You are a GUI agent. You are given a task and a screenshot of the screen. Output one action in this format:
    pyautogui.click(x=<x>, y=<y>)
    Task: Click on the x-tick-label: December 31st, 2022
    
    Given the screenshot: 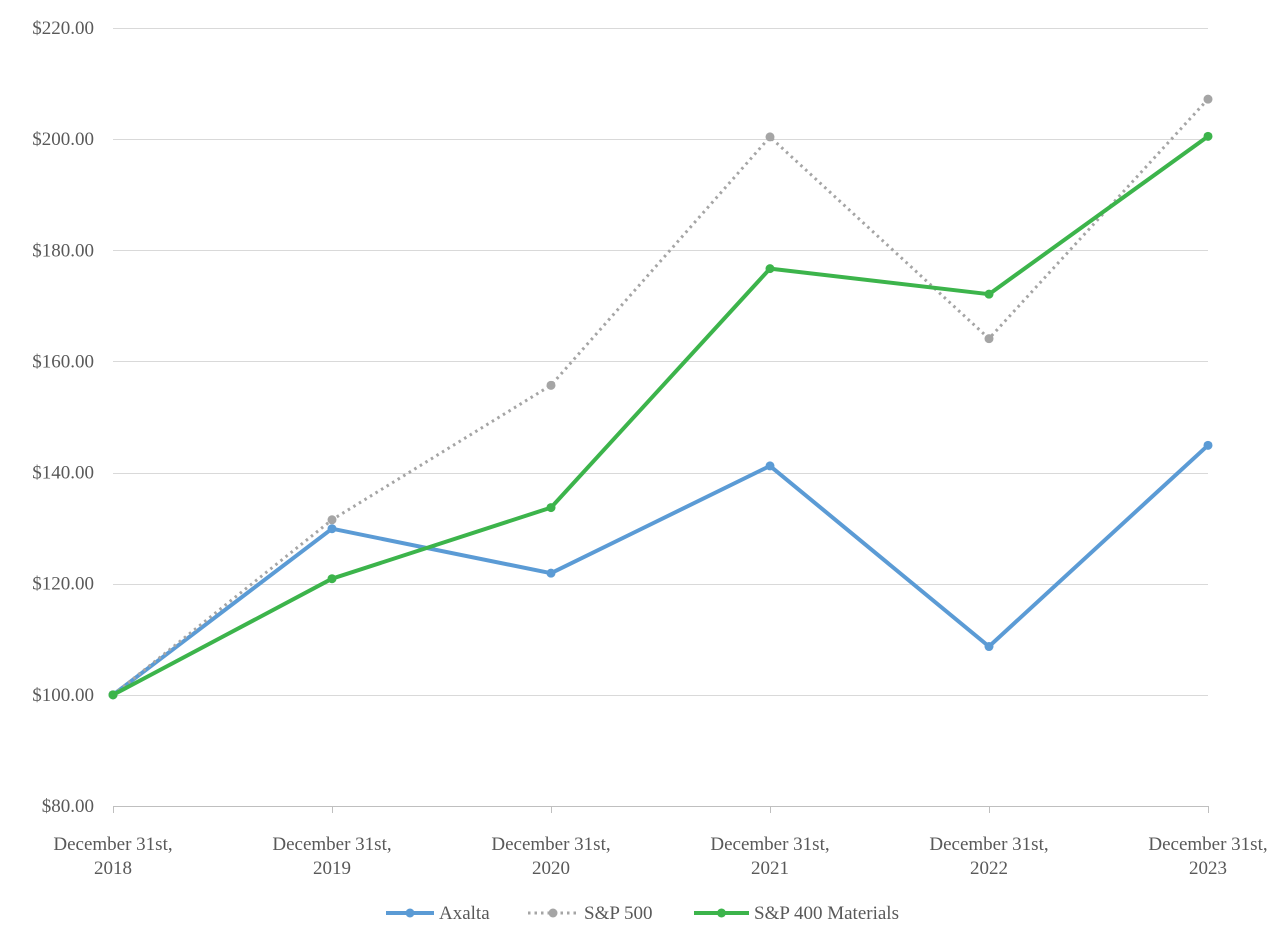 What is the action you would take?
    pyautogui.click(x=988, y=856)
    